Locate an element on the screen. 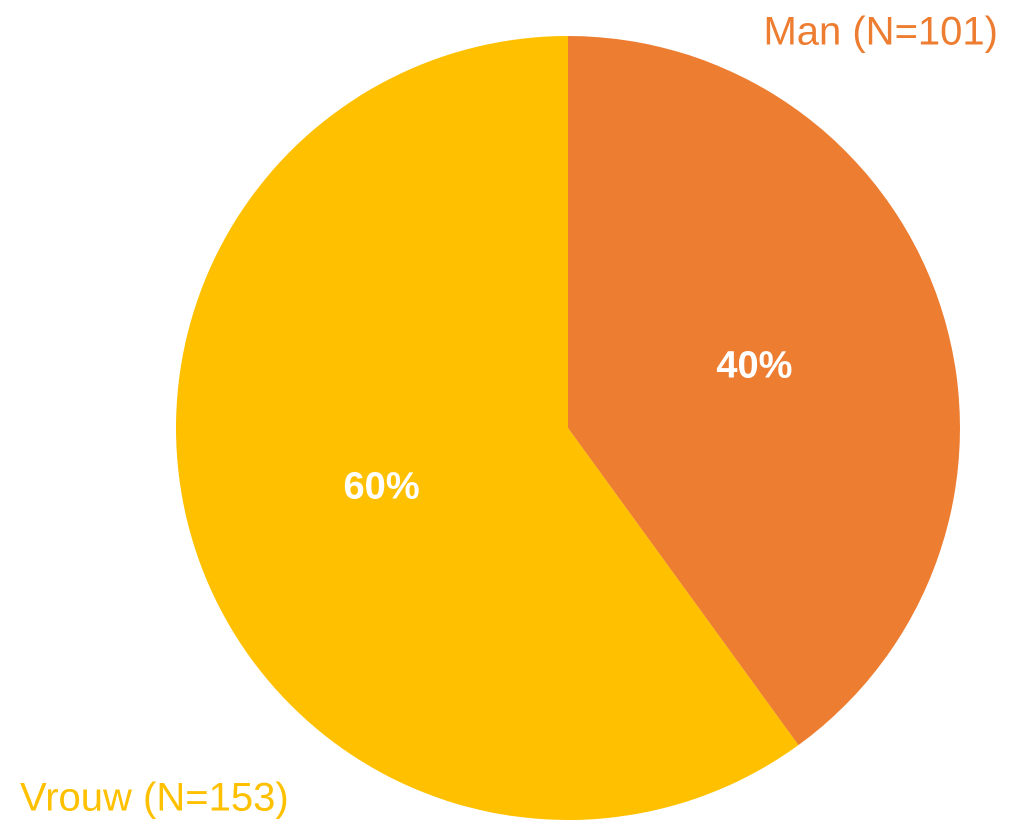  value-label: 40% is located at coordinates (754, 365).